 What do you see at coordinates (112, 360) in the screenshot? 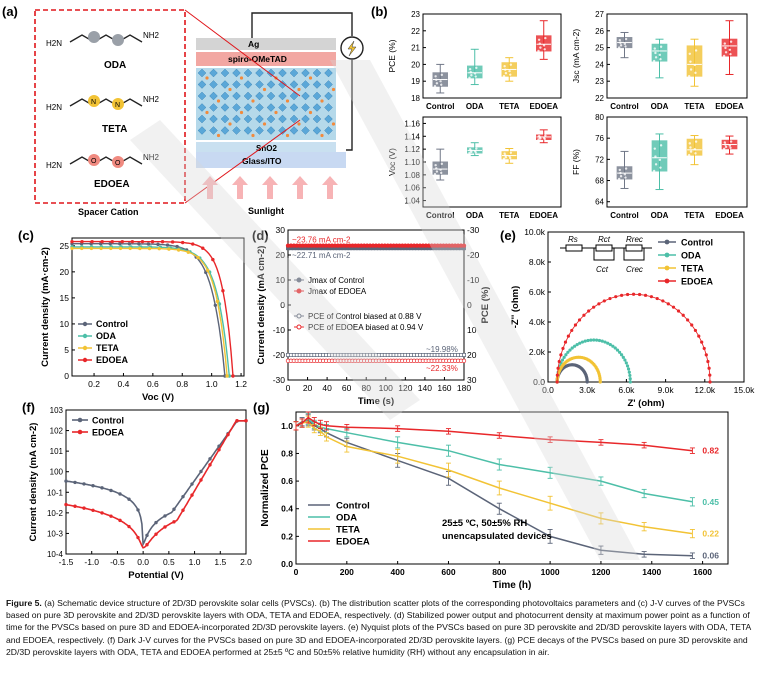
I see `legend-label: EDOEA` at bounding box center [112, 360].